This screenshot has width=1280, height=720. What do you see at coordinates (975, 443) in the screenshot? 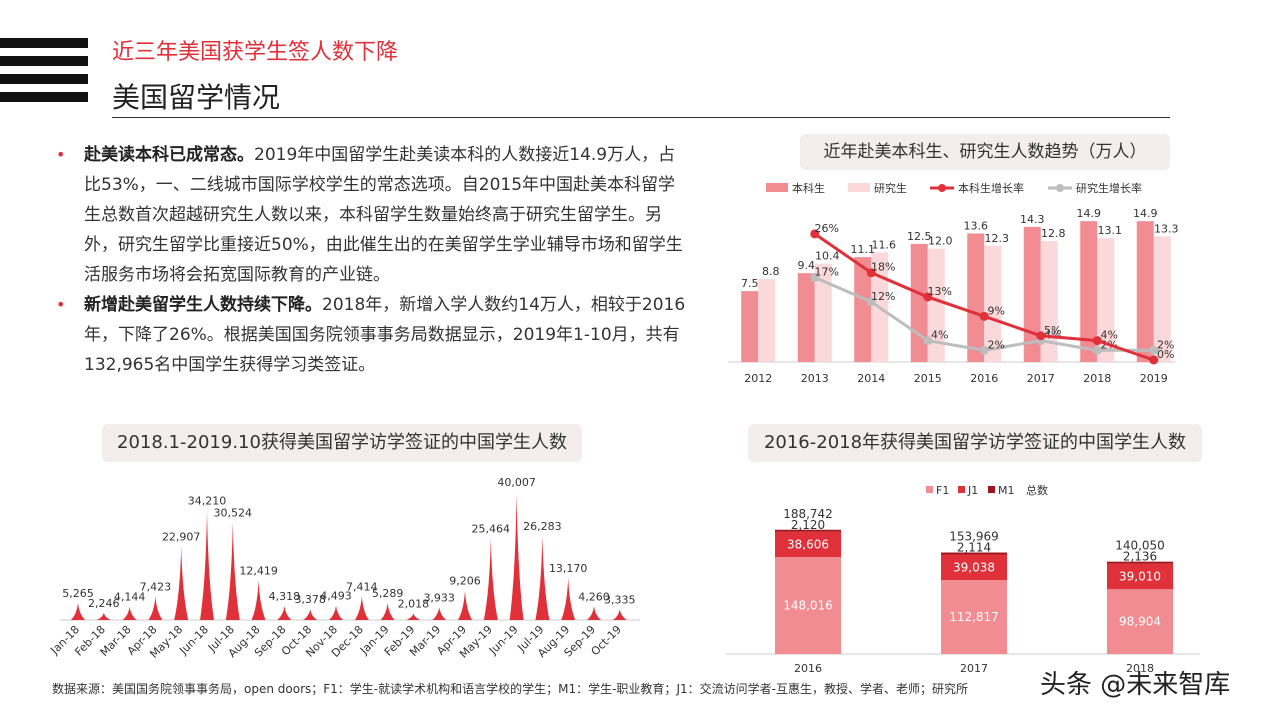
I see `yearly-visa-chart-title: 2016-2018年获得美国留学访学签证的中国学生人数` at bounding box center [975, 443].